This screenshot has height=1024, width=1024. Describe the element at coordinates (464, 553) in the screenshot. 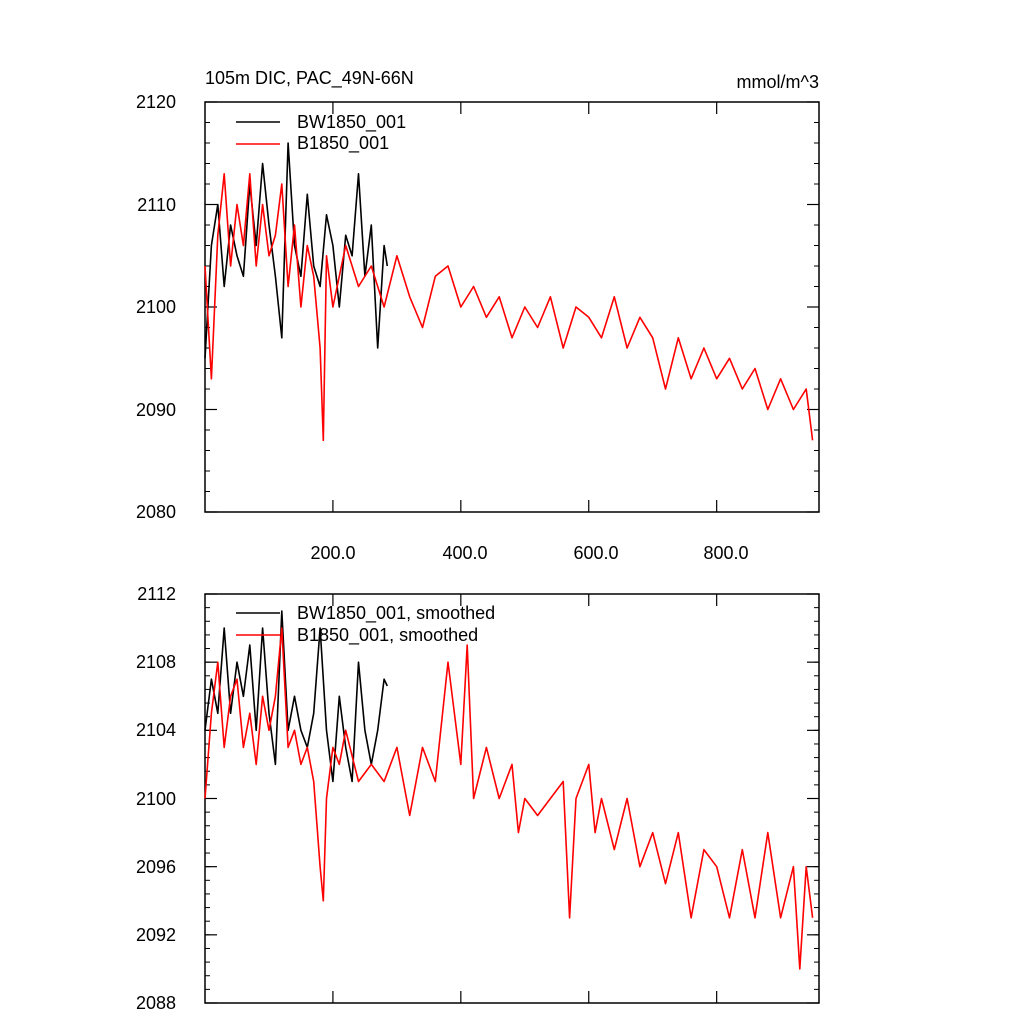

I see `x-tick-label: 400.0` at that location.